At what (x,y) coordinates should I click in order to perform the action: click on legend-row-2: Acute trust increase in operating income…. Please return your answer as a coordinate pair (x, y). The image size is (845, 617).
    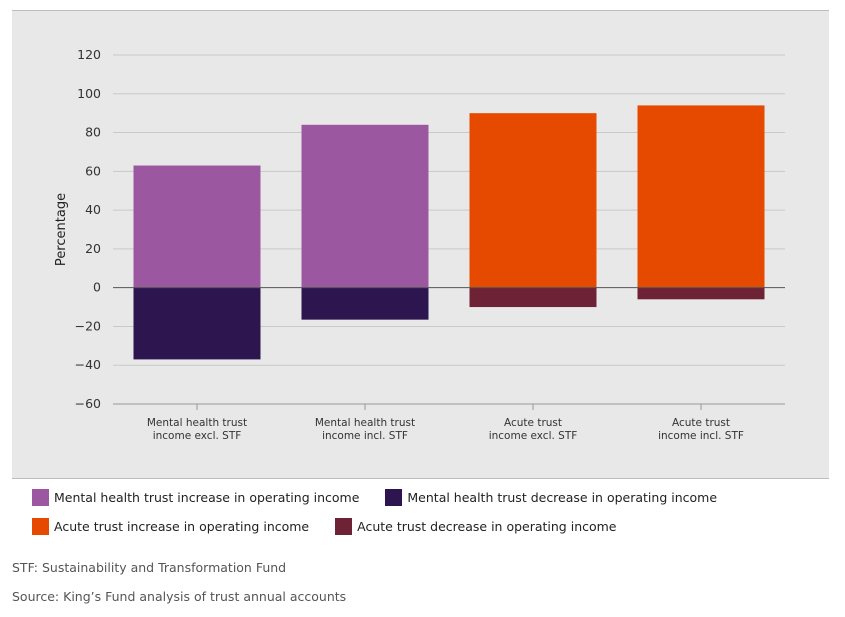
    Looking at the image, I should click on (422, 526).